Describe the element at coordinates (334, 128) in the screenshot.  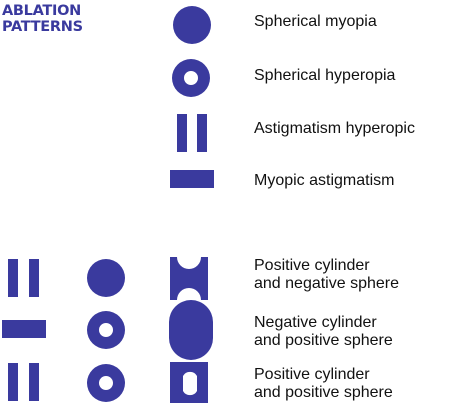
I see `legend-label-astigmatism-hyperopic: Astigmatism hyperopic` at that location.